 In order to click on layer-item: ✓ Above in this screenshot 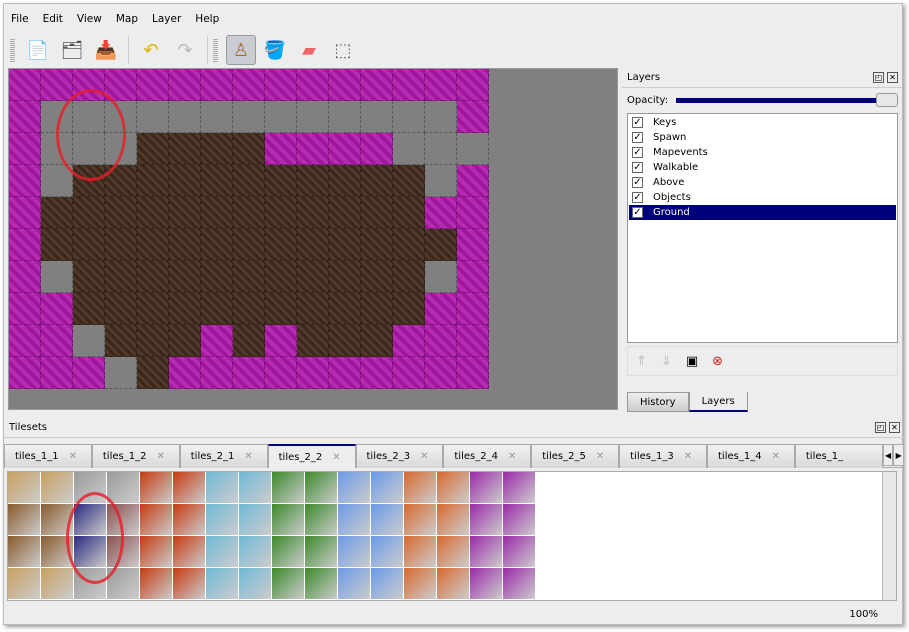, I will do `click(762, 182)`.